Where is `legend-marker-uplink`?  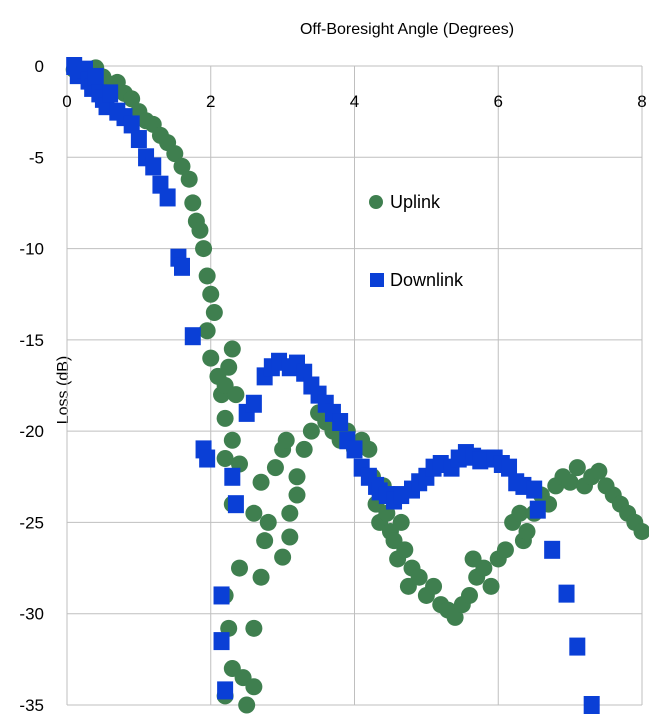 legend-marker-uplink is located at coordinates (376, 202).